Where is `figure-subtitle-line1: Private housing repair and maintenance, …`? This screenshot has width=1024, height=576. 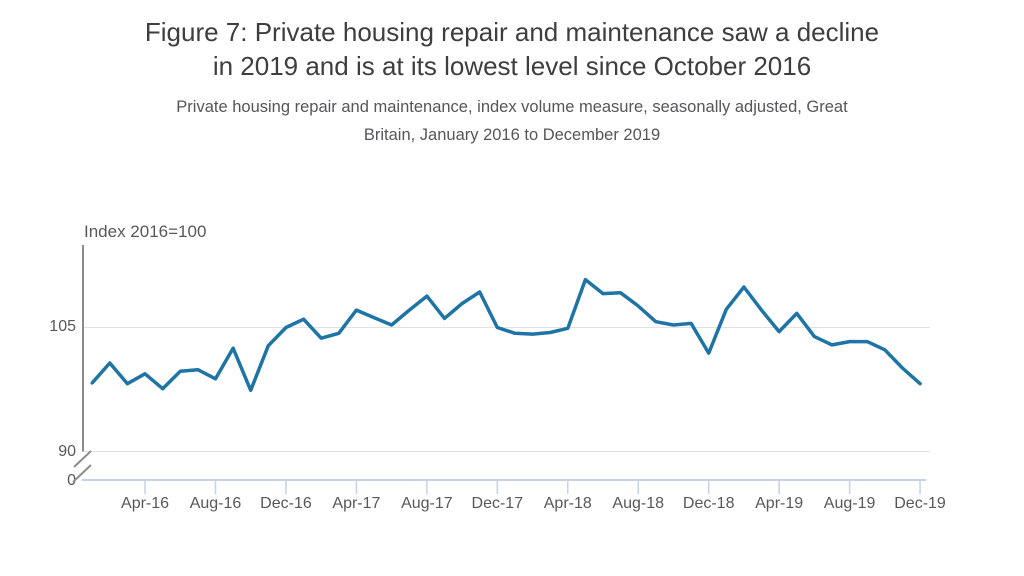 figure-subtitle-line1: Private housing repair and maintenance, … is located at coordinates (512, 107).